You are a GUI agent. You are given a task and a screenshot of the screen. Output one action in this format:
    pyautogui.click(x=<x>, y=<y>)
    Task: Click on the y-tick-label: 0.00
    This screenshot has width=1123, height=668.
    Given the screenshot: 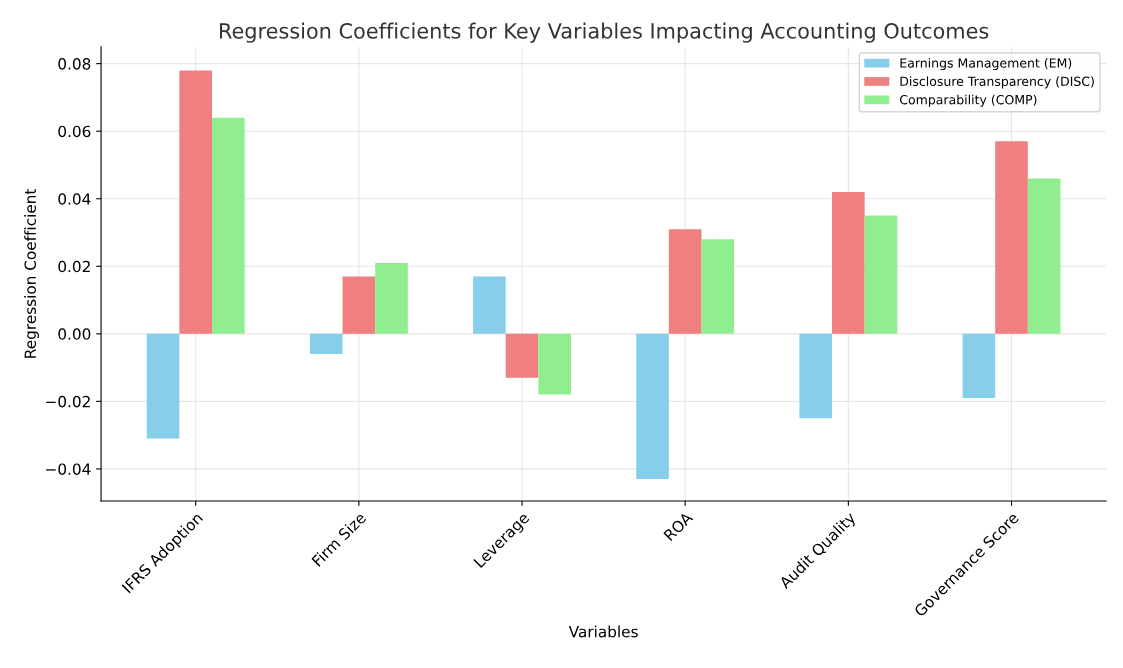 What is the action you would take?
    pyautogui.click(x=74, y=334)
    